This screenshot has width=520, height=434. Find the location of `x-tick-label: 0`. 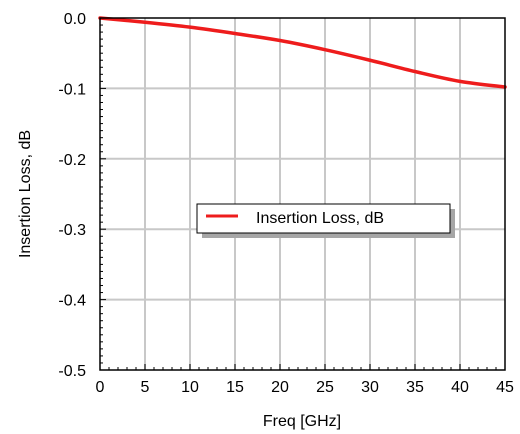

x-tick-label: 0 is located at coordinates (100, 387).